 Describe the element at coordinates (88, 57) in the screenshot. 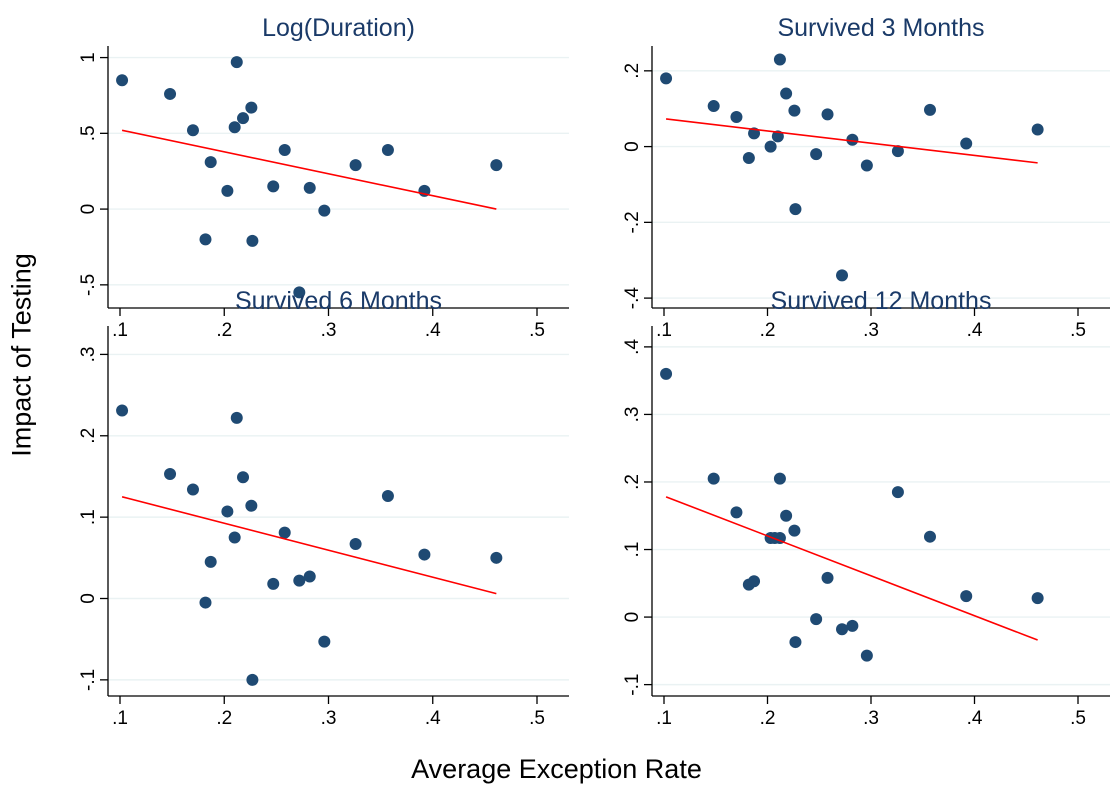

I see `y-tick-label: 1` at that location.